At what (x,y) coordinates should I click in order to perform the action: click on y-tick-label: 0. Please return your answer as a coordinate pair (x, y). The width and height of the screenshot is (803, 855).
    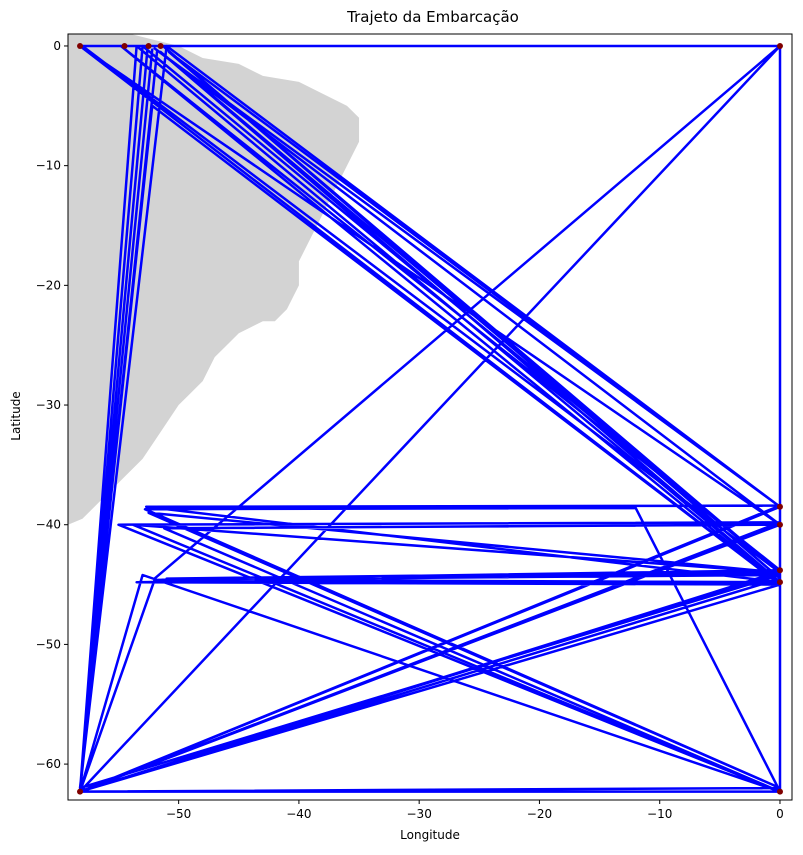
    Looking at the image, I should click on (57, 46).